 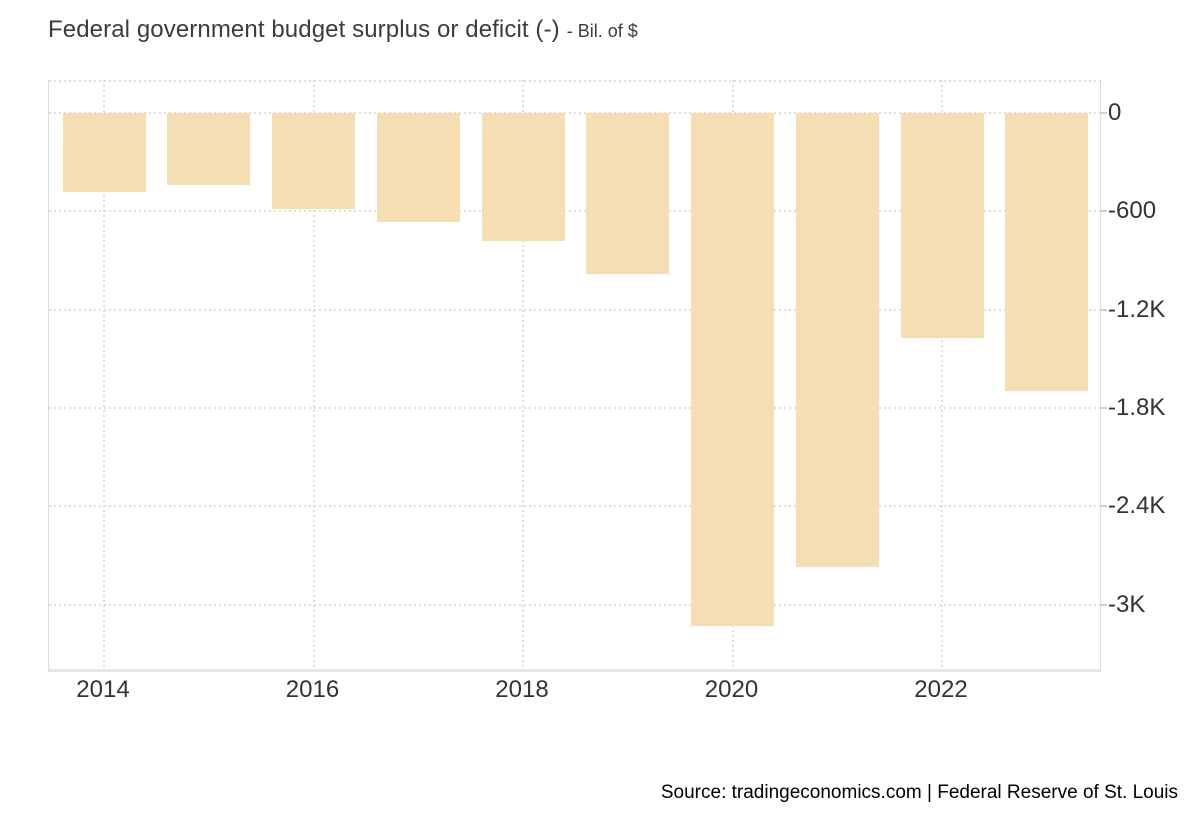 I want to click on x-tick-label: 2022, so click(x=941, y=689).